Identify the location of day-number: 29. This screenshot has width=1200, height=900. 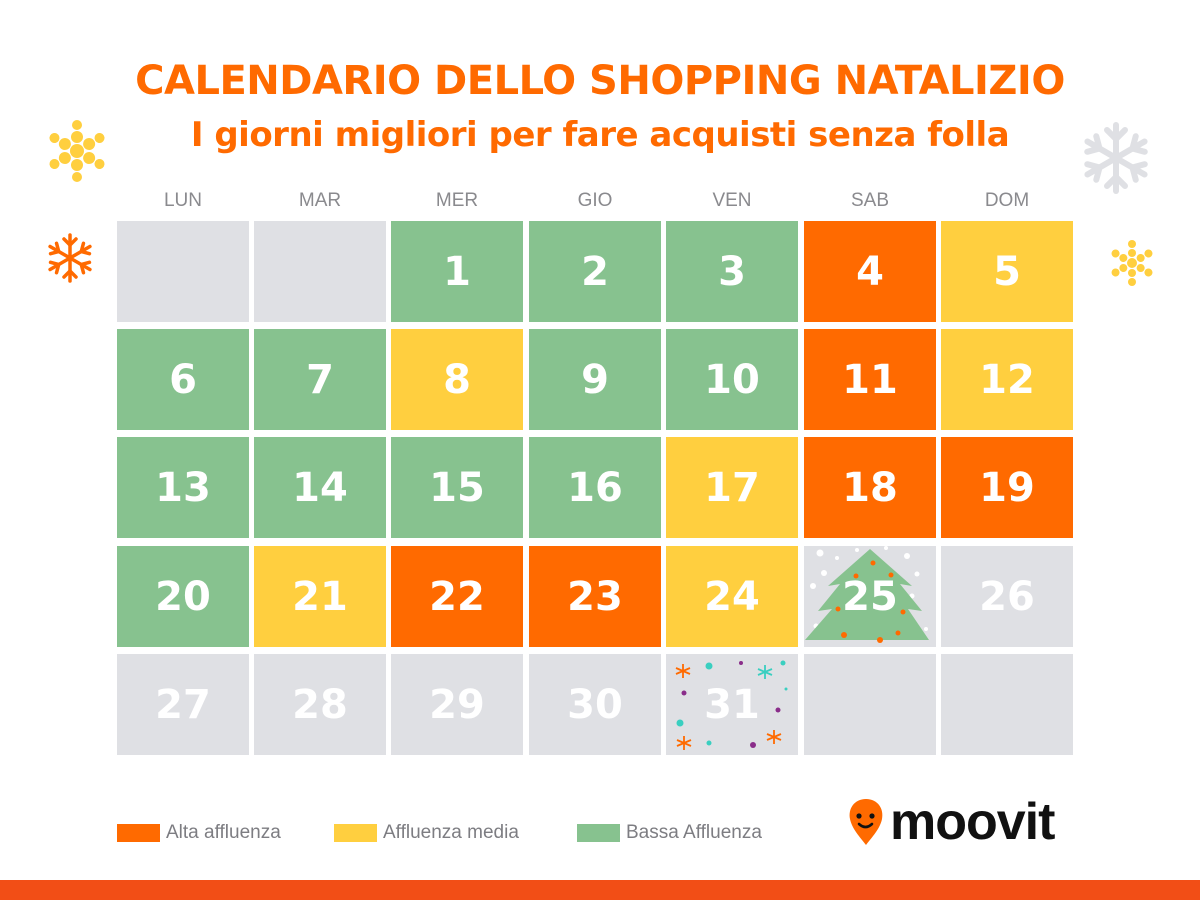
(457, 704).